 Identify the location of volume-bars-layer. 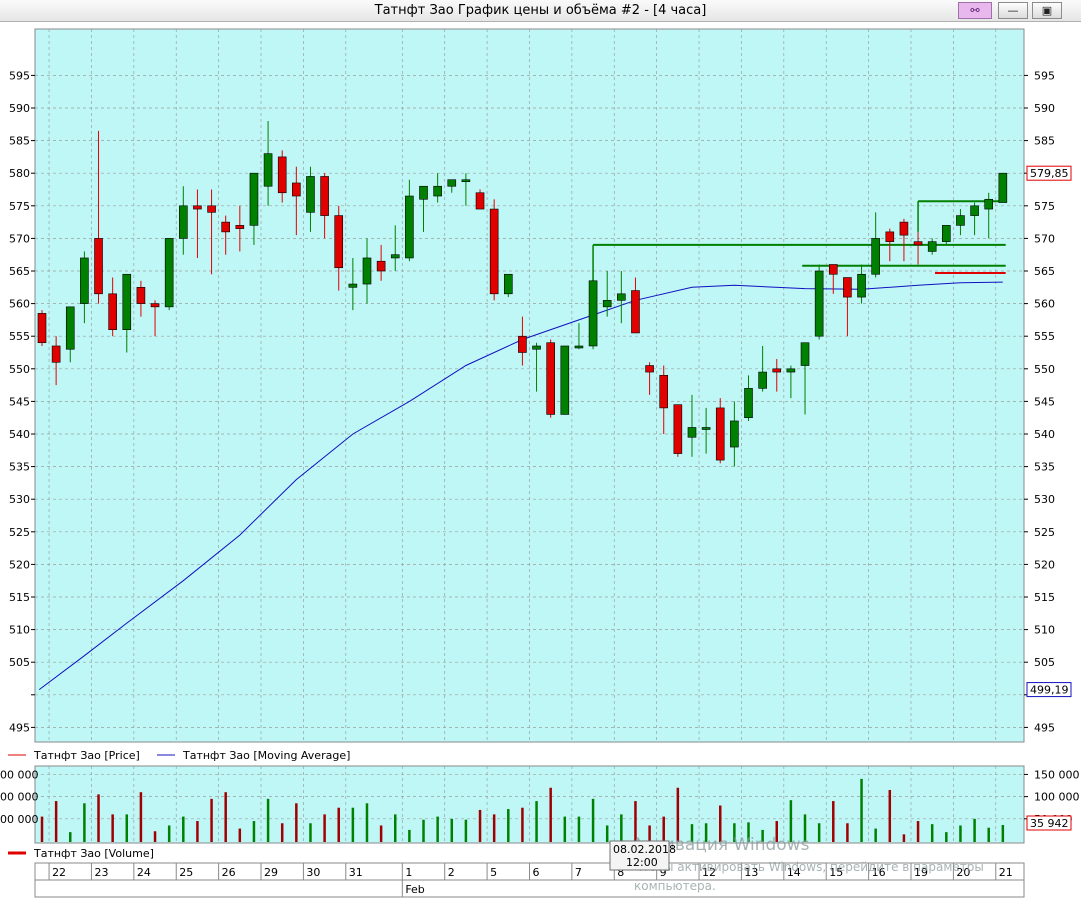
(522, 810).